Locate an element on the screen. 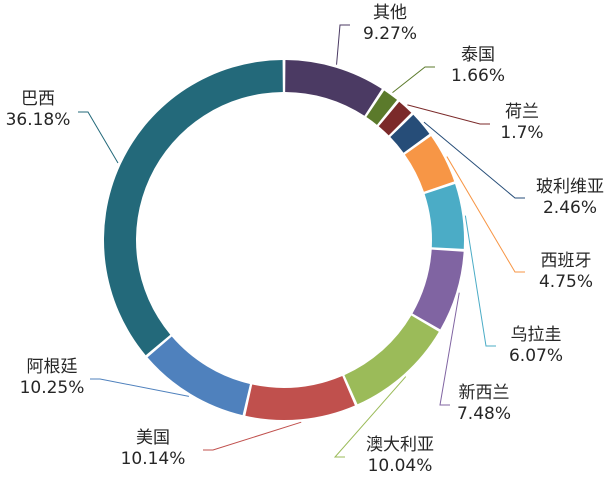  slice-value-label-11: 36.18% is located at coordinates (38, 120).